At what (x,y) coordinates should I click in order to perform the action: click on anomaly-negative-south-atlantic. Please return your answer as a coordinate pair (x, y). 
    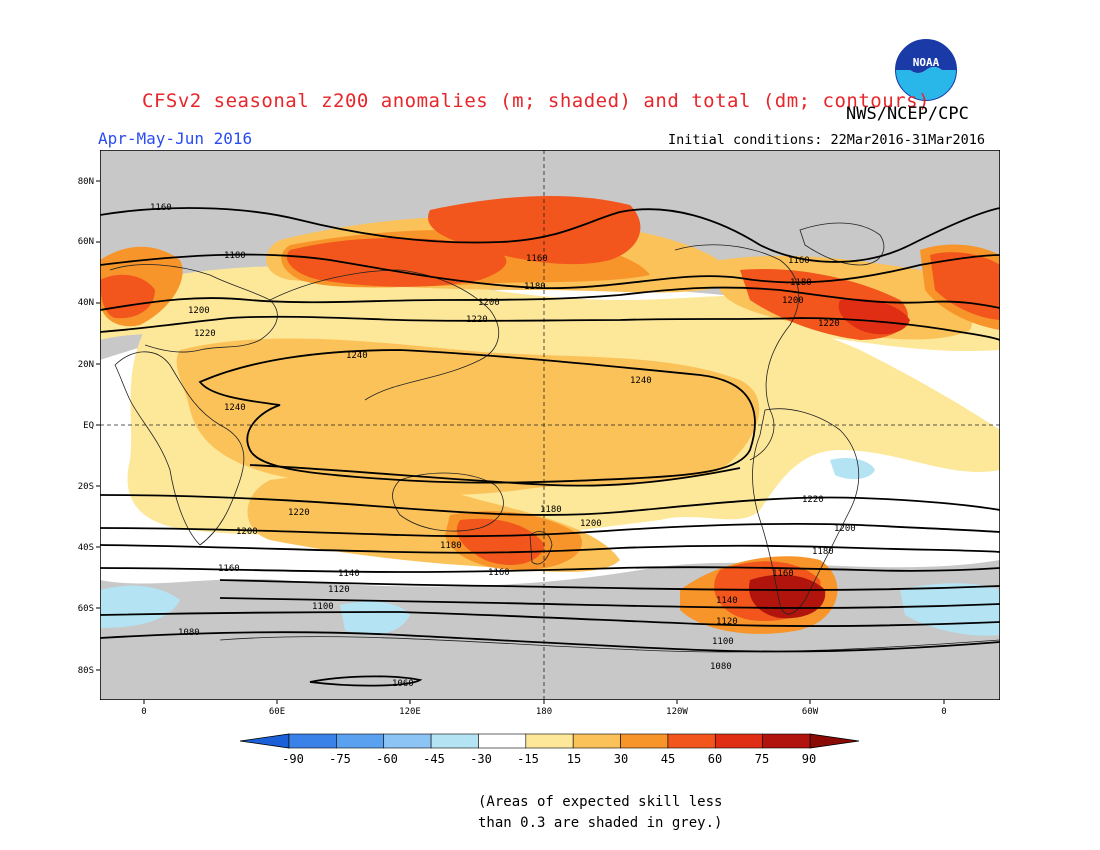
    Looking at the image, I should click on (852, 469).